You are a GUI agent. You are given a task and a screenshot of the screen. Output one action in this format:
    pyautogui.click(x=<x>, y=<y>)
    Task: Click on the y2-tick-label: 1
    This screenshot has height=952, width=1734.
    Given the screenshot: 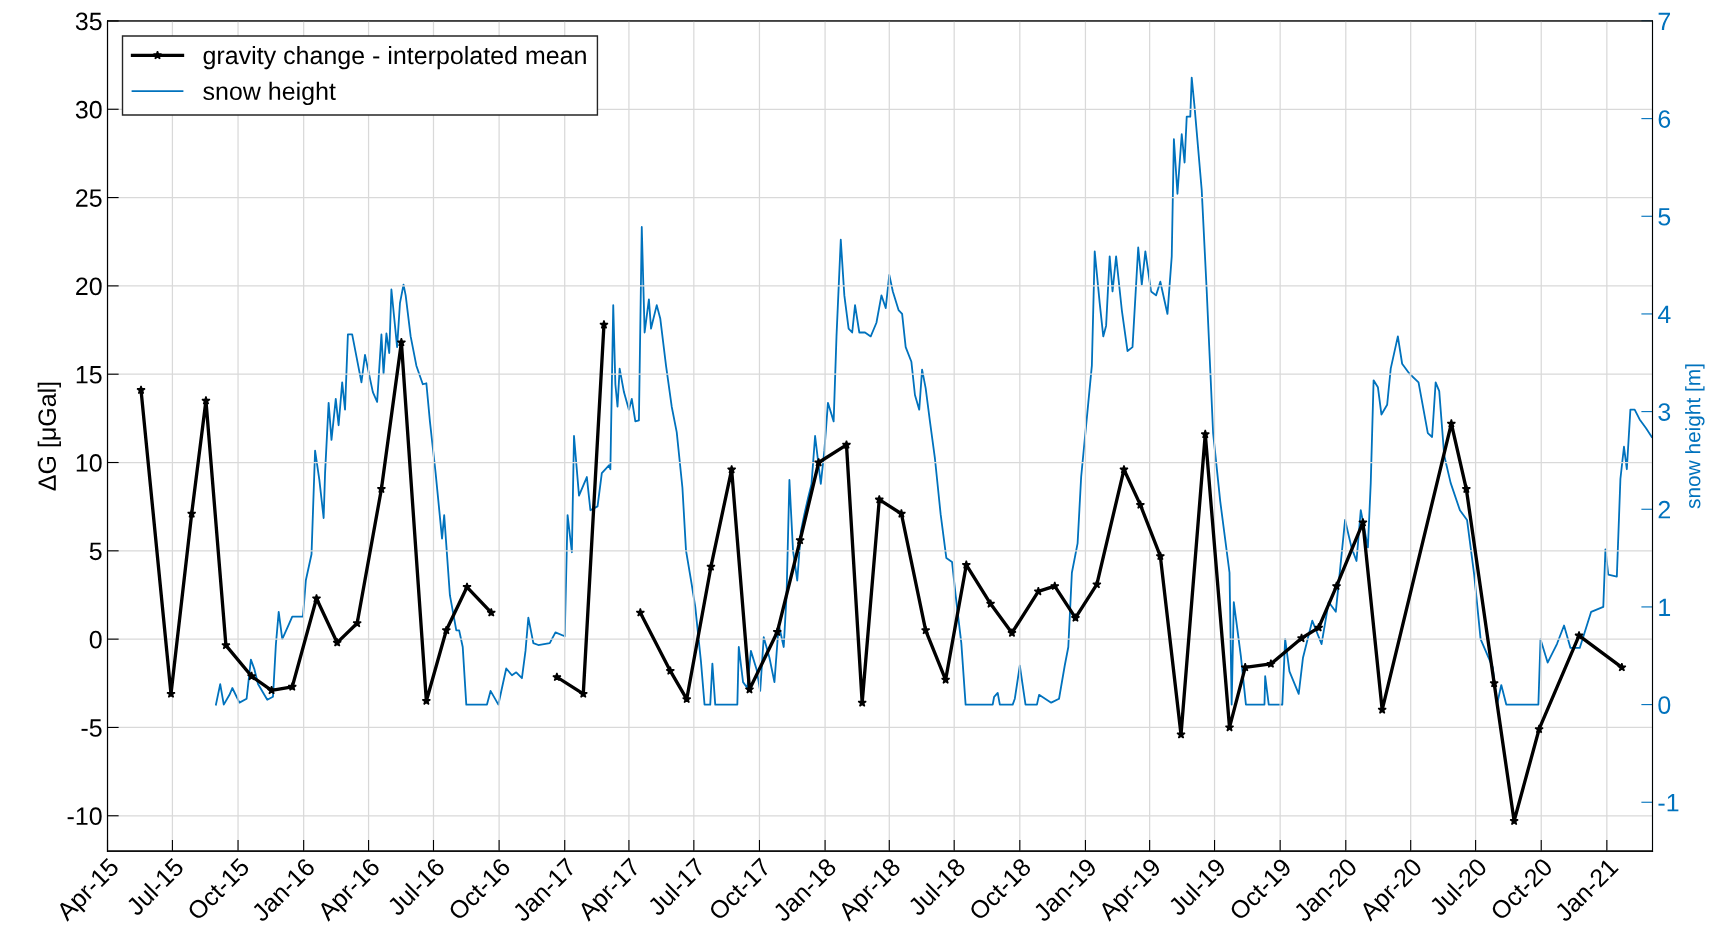 What is the action you would take?
    pyautogui.click(x=1665, y=607)
    